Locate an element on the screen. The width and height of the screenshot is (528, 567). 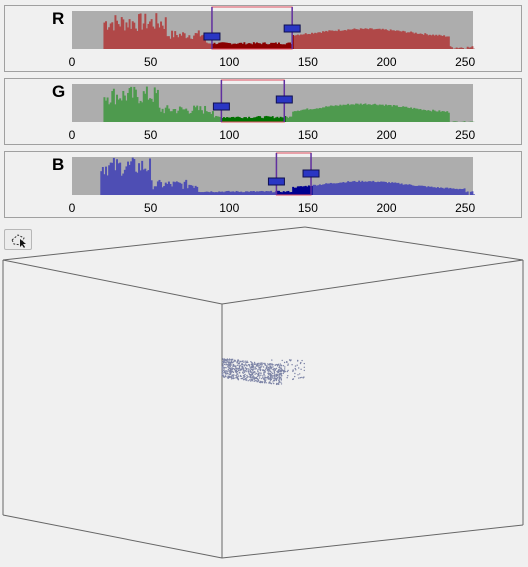
channel-label: R is located at coordinates (58, 18).